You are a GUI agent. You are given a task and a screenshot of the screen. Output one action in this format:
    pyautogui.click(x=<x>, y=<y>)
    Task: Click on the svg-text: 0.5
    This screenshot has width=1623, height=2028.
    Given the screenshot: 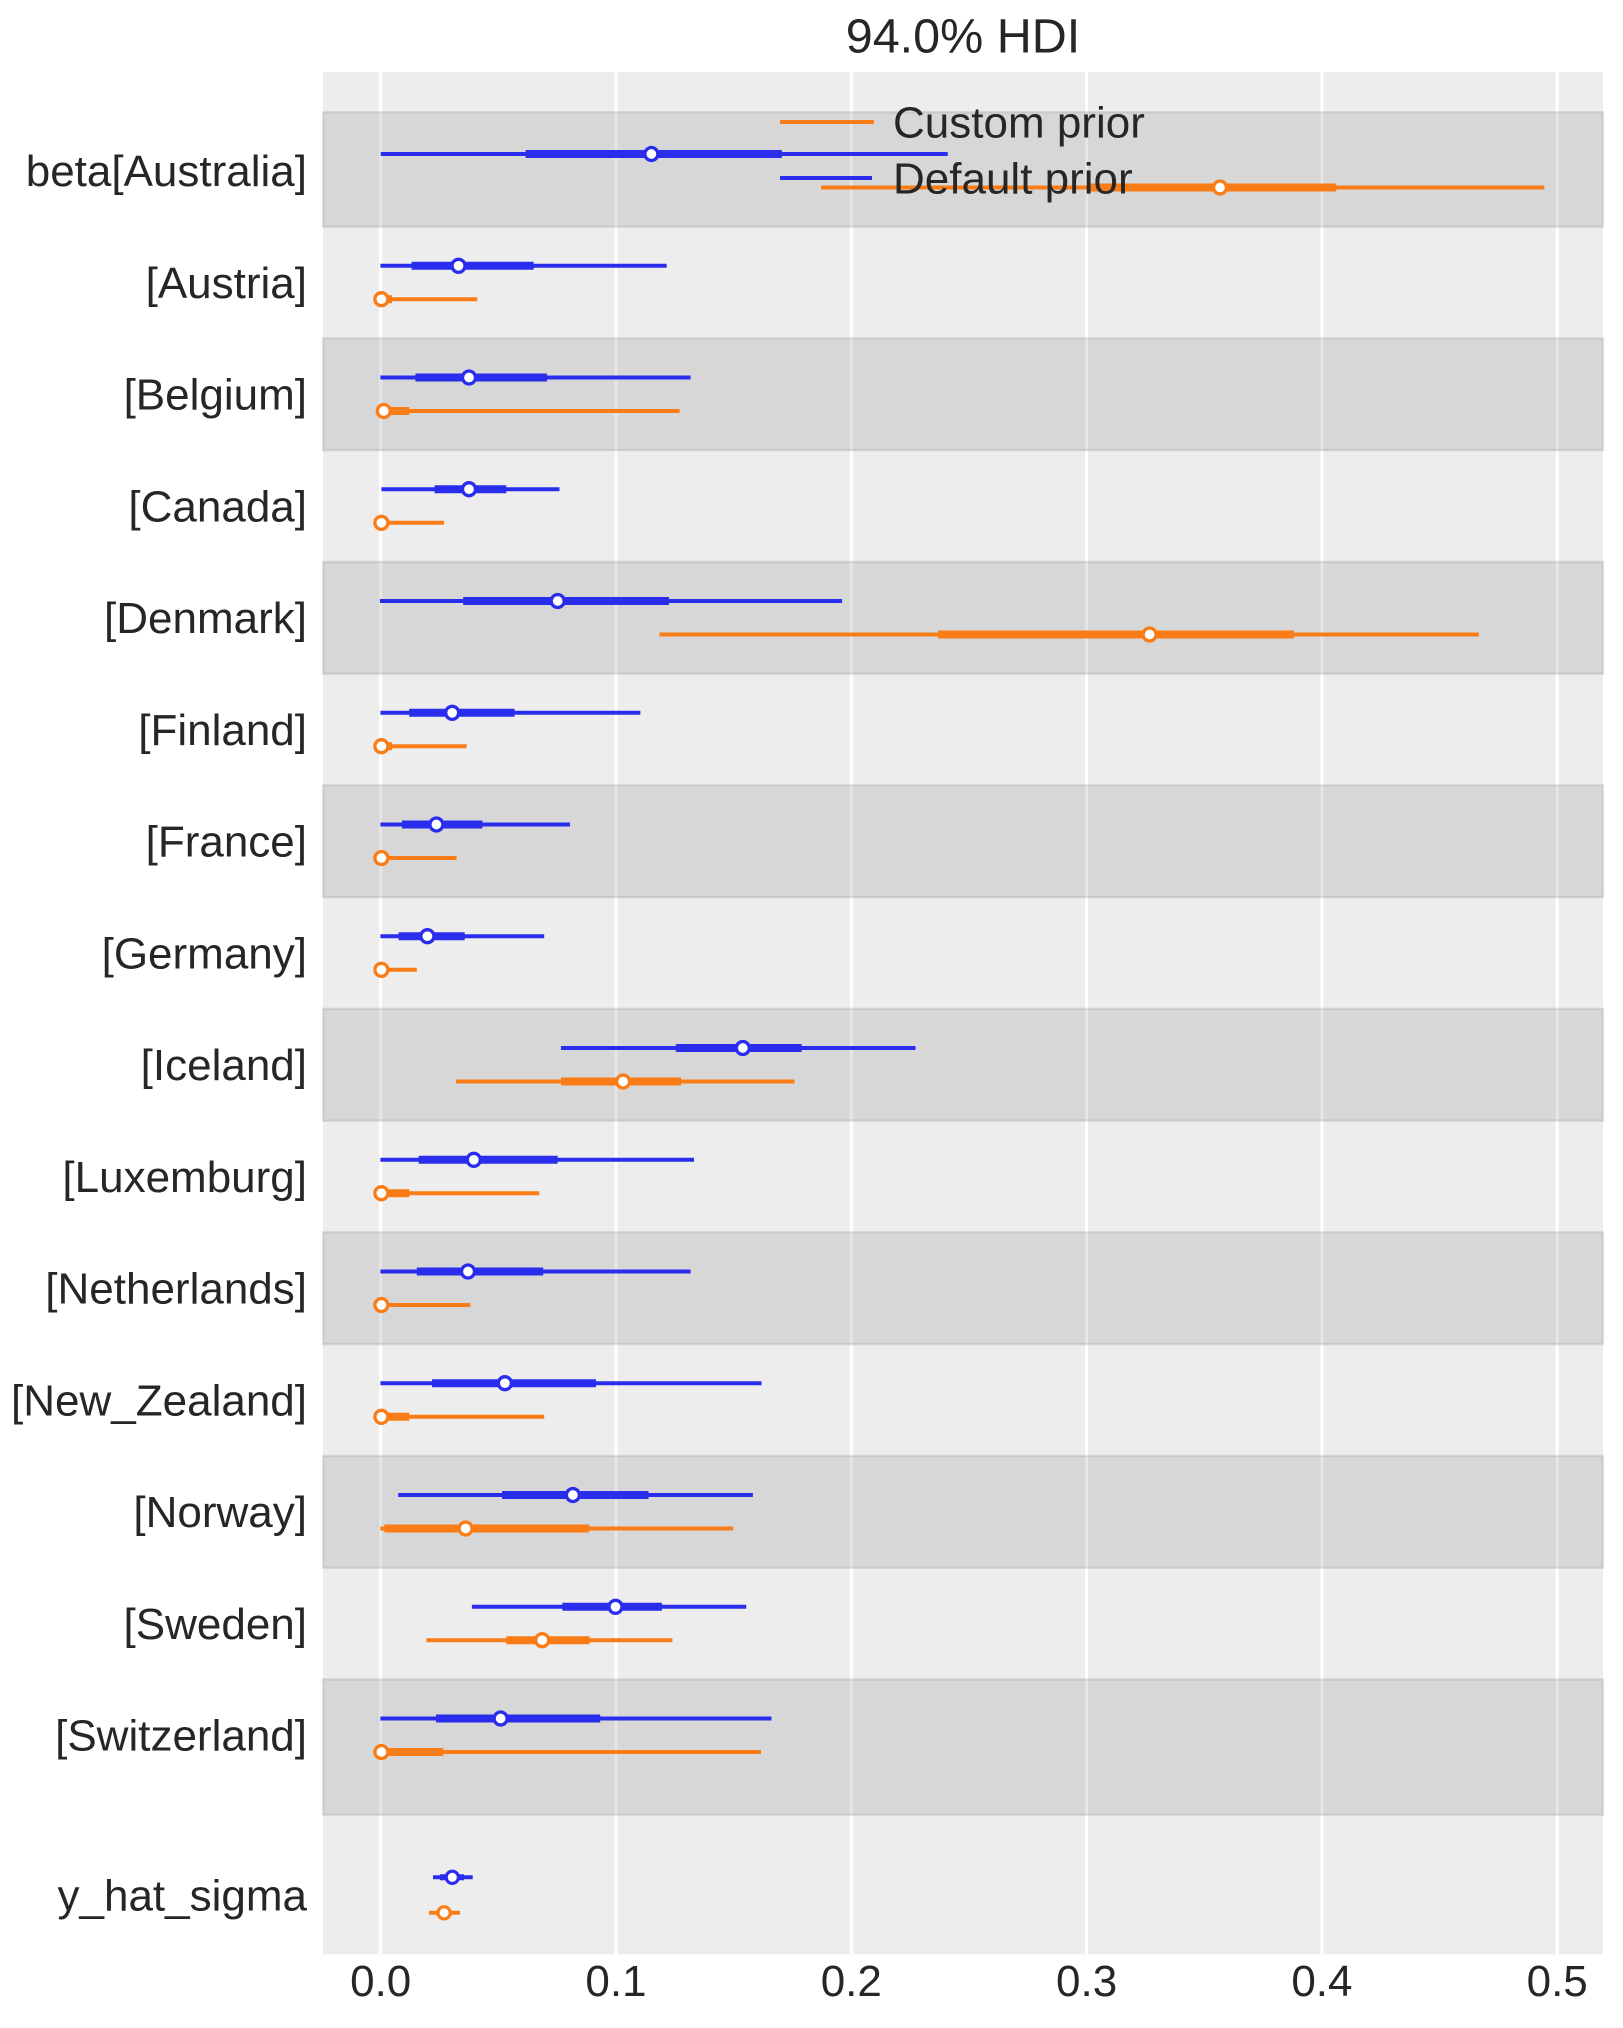 What is the action you would take?
    pyautogui.click(x=1557, y=1981)
    